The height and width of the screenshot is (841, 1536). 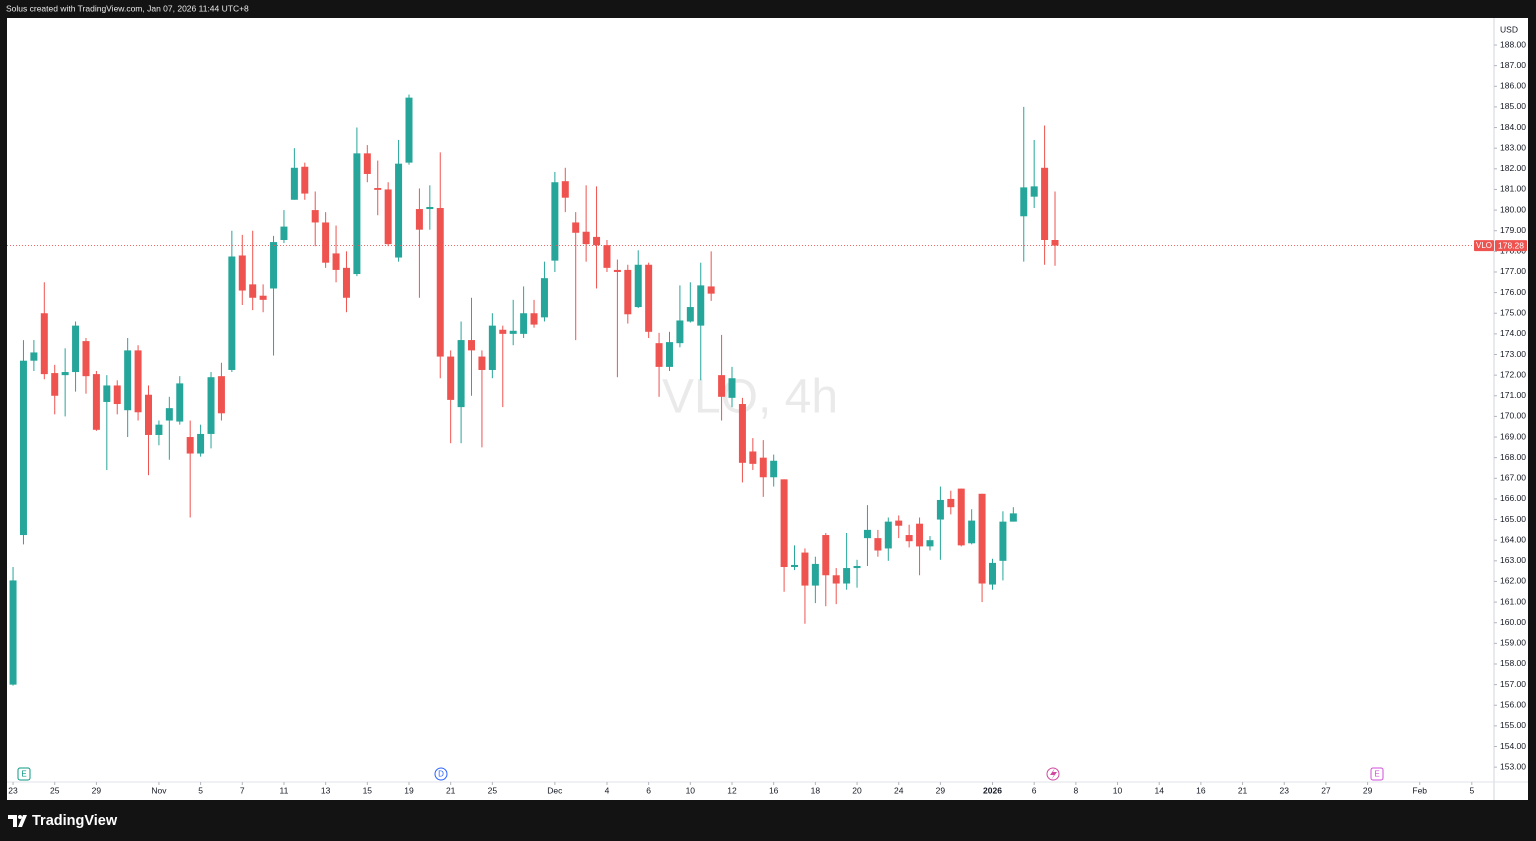 What do you see at coordinates (1513, 147) in the screenshot?
I see `y-tick-label: 183.00` at bounding box center [1513, 147].